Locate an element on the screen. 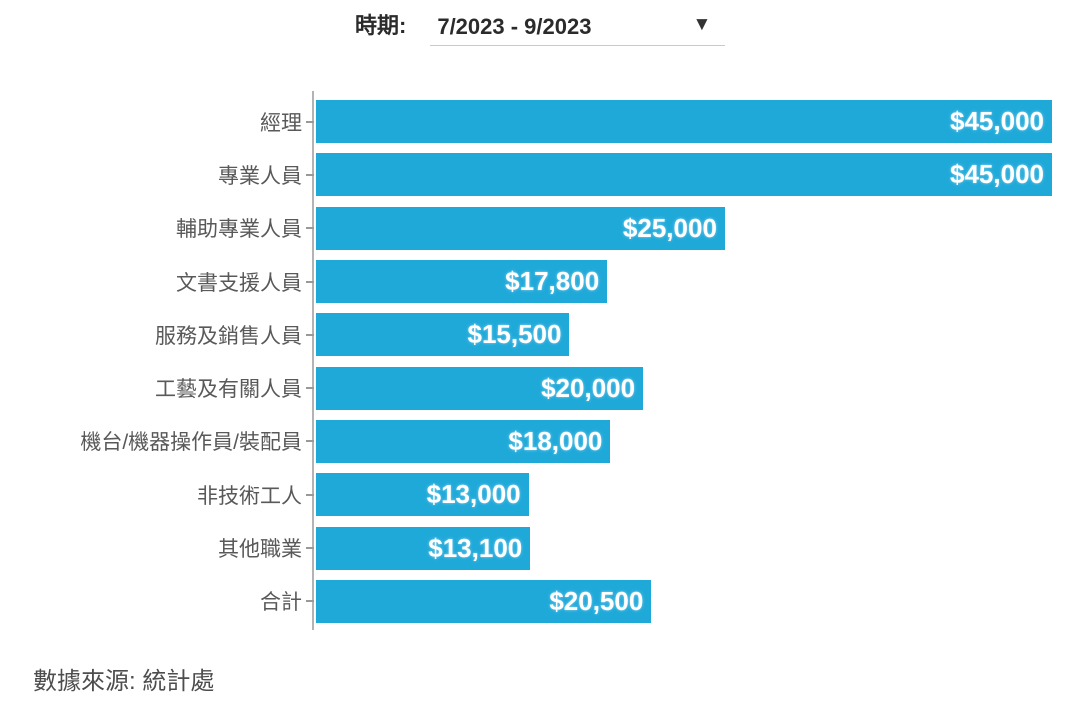 The height and width of the screenshot is (709, 1080). bar-row: 專業人員 $45,000 is located at coordinates (541, 174).